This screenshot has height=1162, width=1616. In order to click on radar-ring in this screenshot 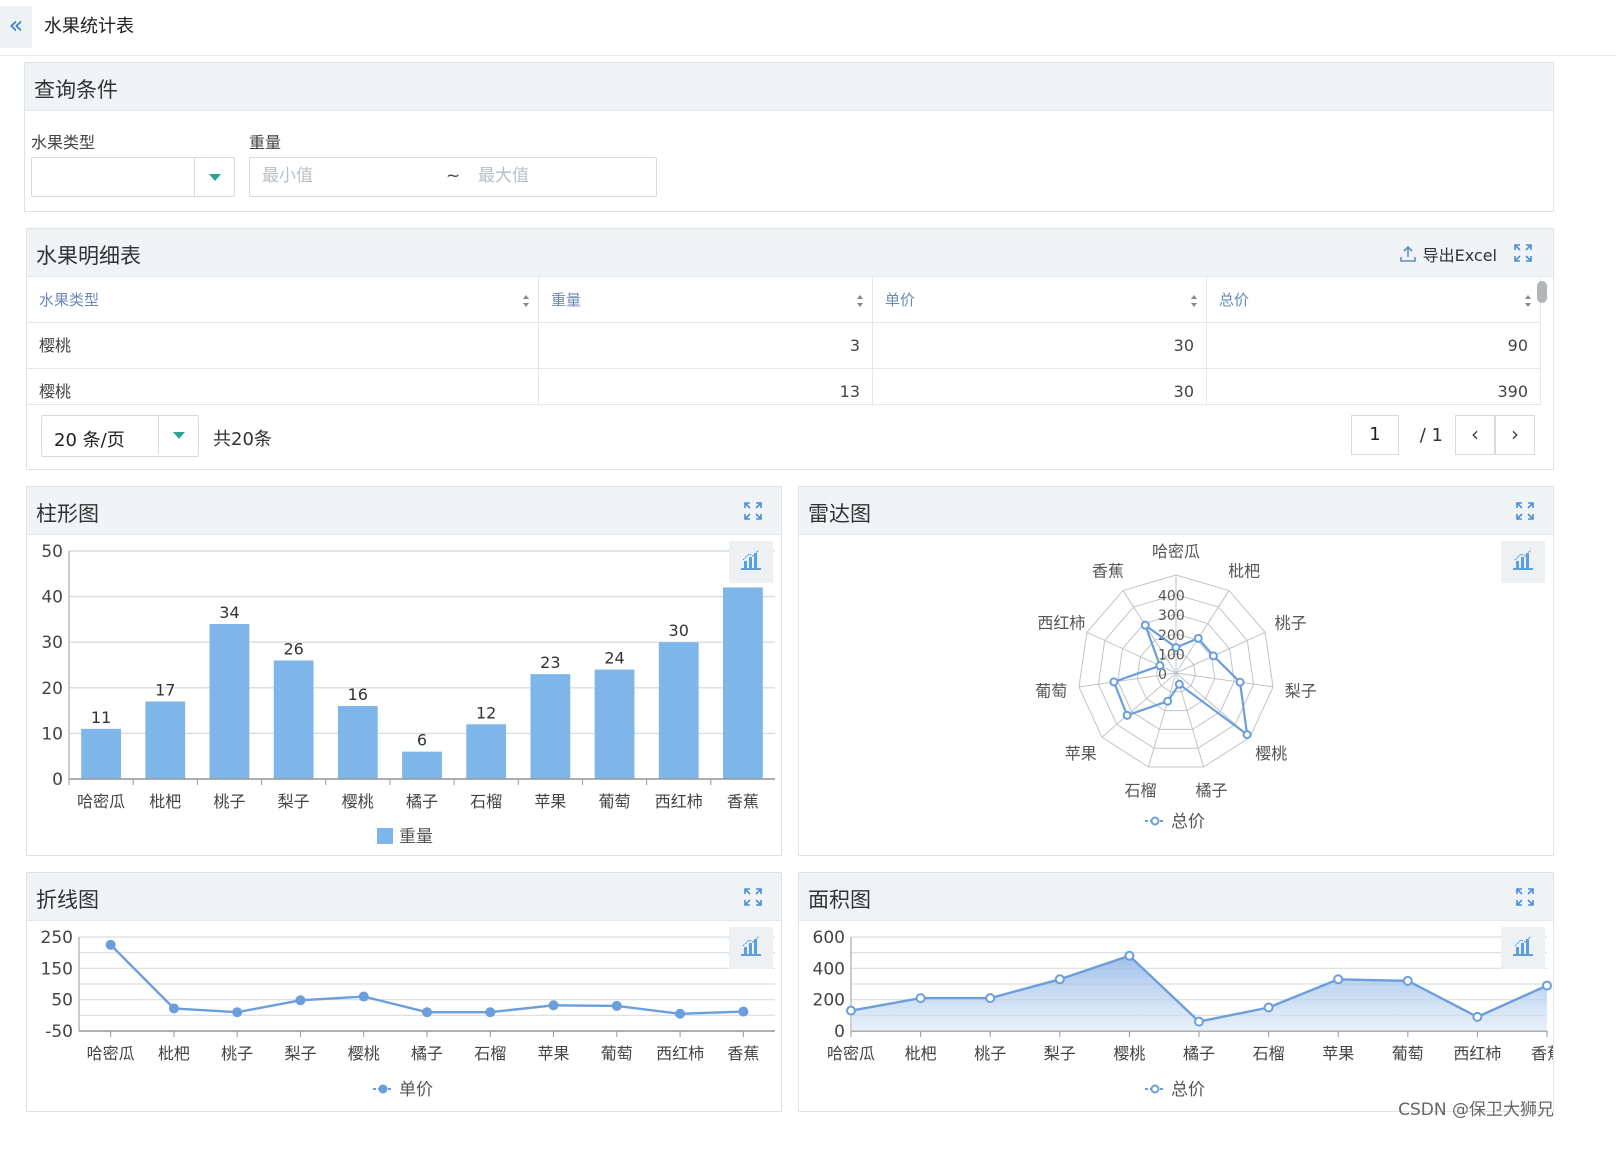, I will do `click(1176, 671)`.